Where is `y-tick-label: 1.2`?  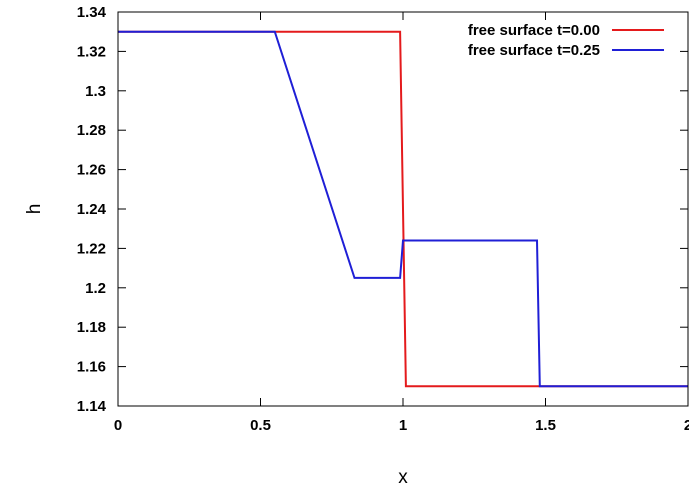
y-tick-label: 1.2 is located at coordinates (95, 288).